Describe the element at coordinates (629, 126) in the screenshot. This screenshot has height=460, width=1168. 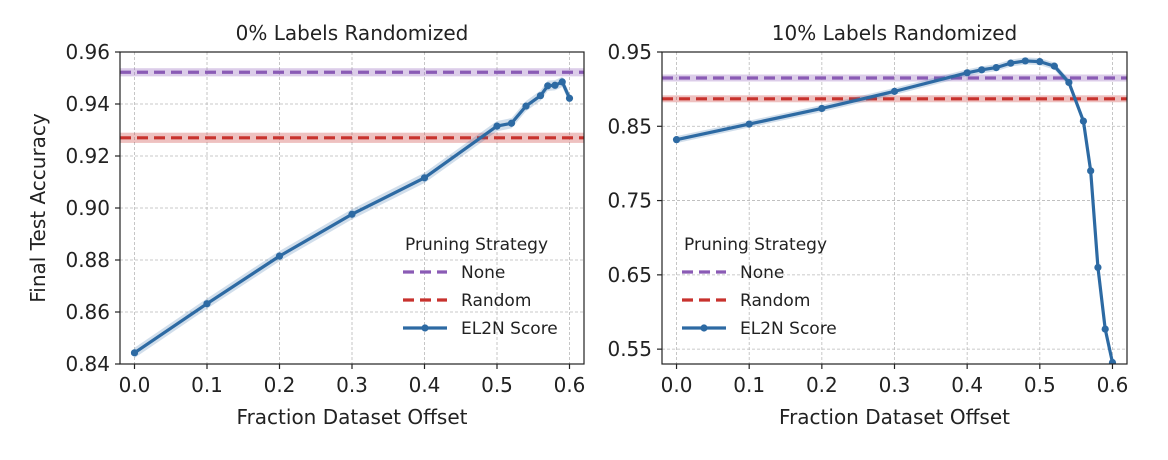
I see `y-tick-label: 0.85` at that location.